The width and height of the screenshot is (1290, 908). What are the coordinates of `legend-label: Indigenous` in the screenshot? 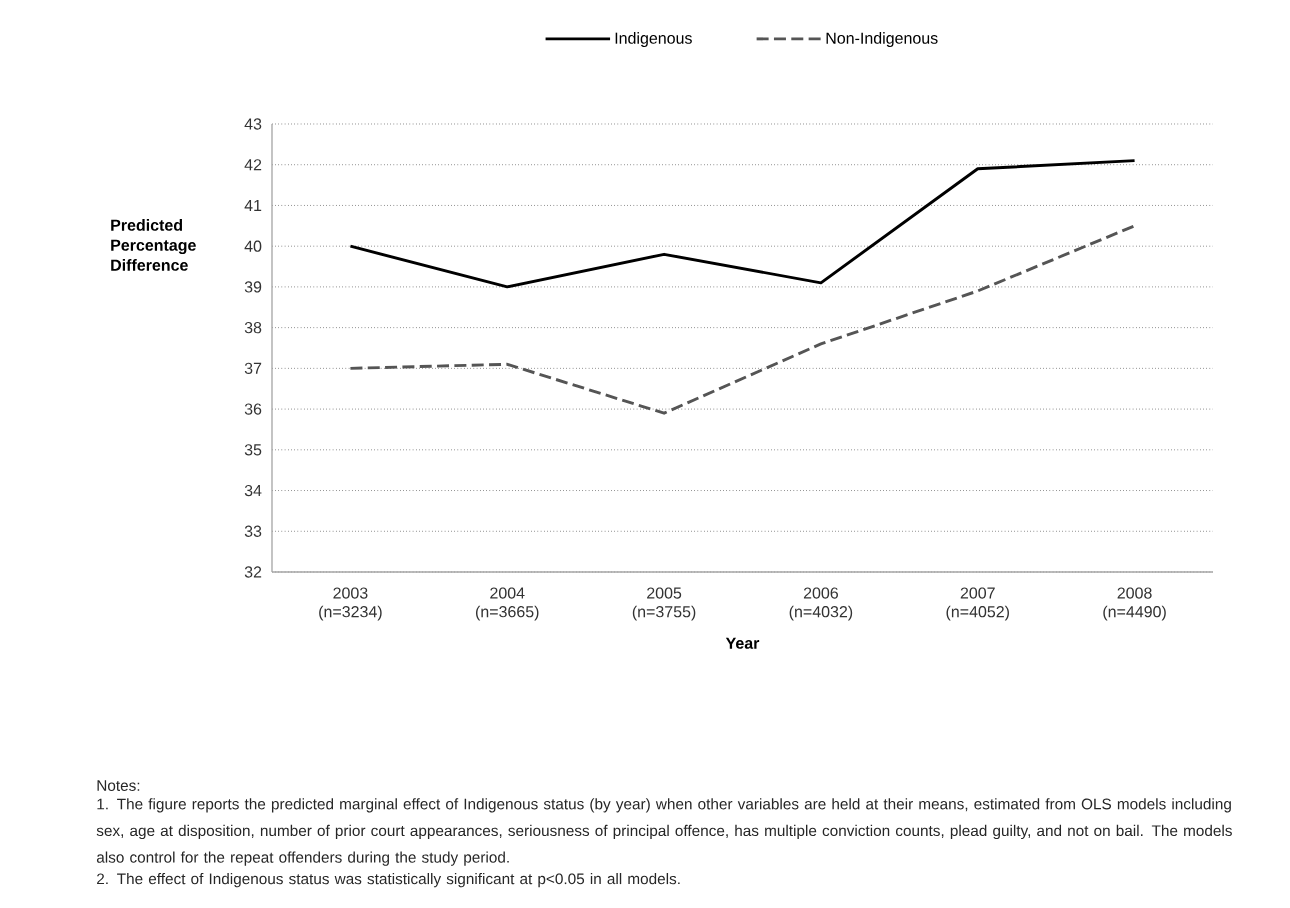 It's located at (653, 39).